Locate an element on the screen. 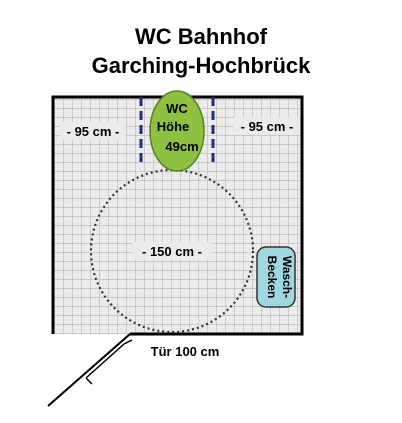 This screenshot has width=402, height=423. door is located at coordinates (90, 370).